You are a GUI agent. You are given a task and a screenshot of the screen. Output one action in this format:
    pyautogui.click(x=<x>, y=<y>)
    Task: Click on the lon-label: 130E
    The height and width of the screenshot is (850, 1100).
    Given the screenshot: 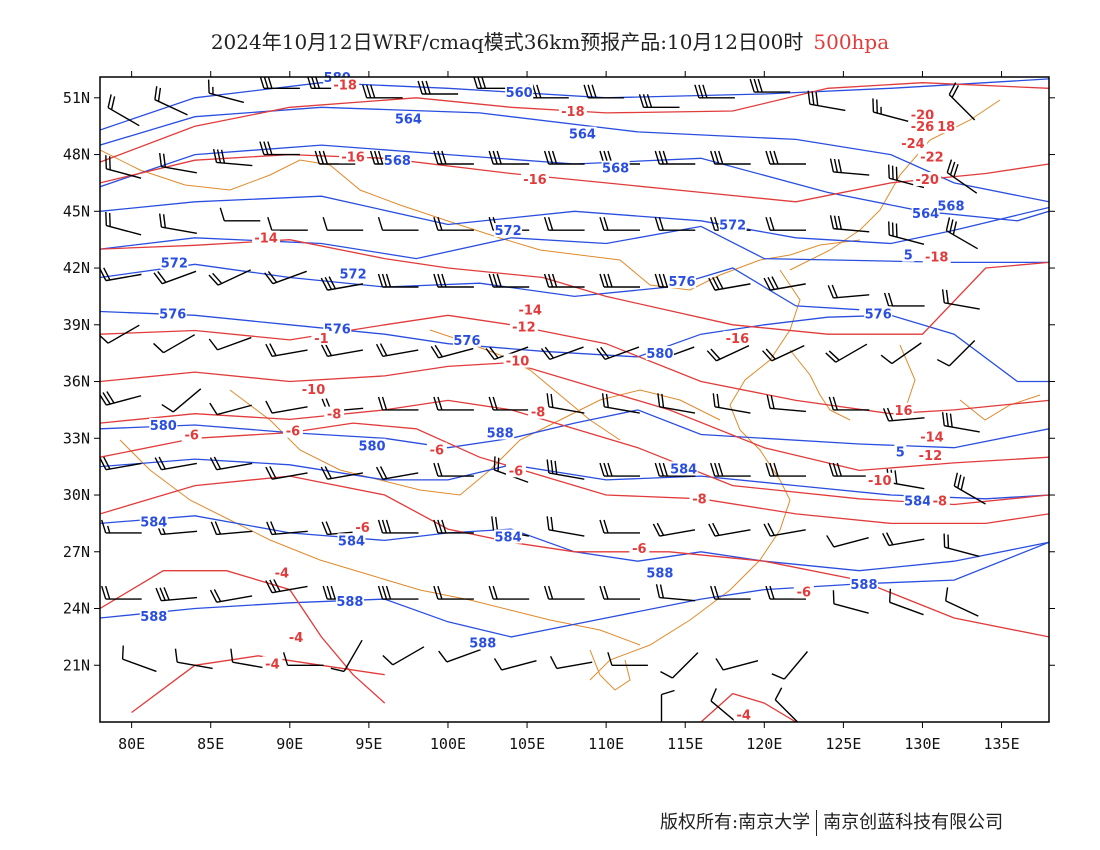 What is the action you would take?
    pyautogui.click(x=922, y=744)
    